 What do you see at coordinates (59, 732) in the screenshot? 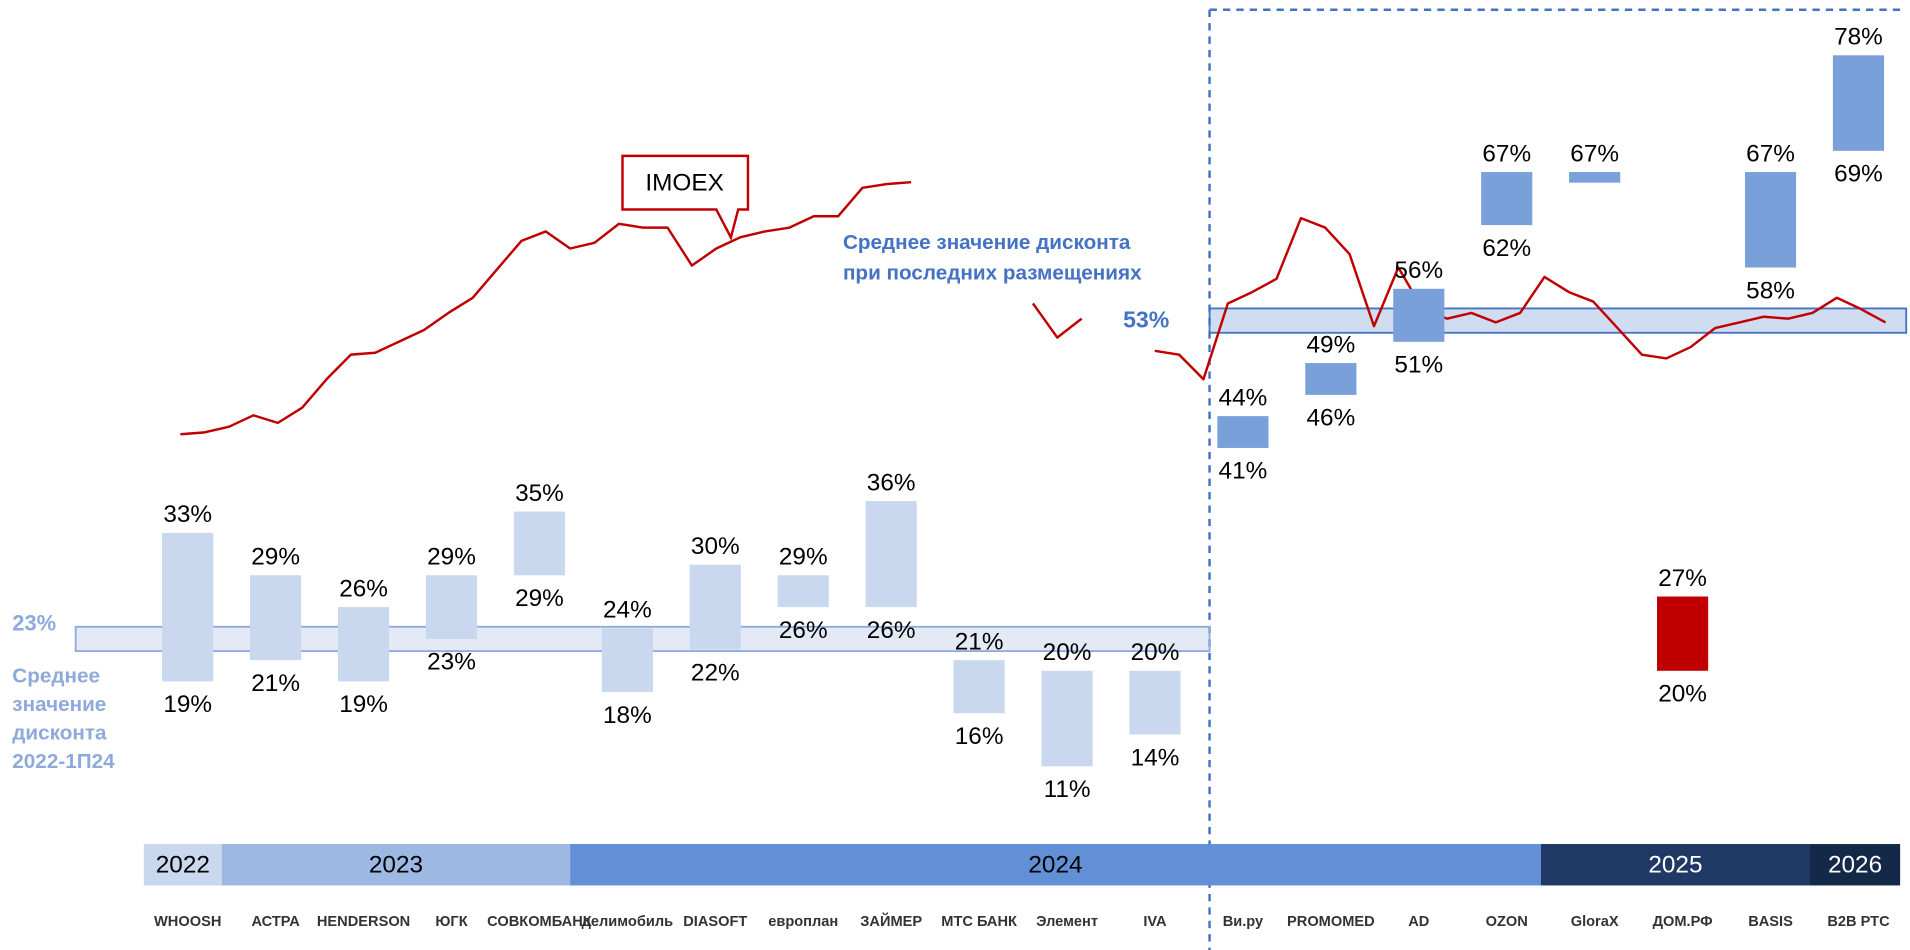
I see `average-note: дисконта` at bounding box center [59, 732].